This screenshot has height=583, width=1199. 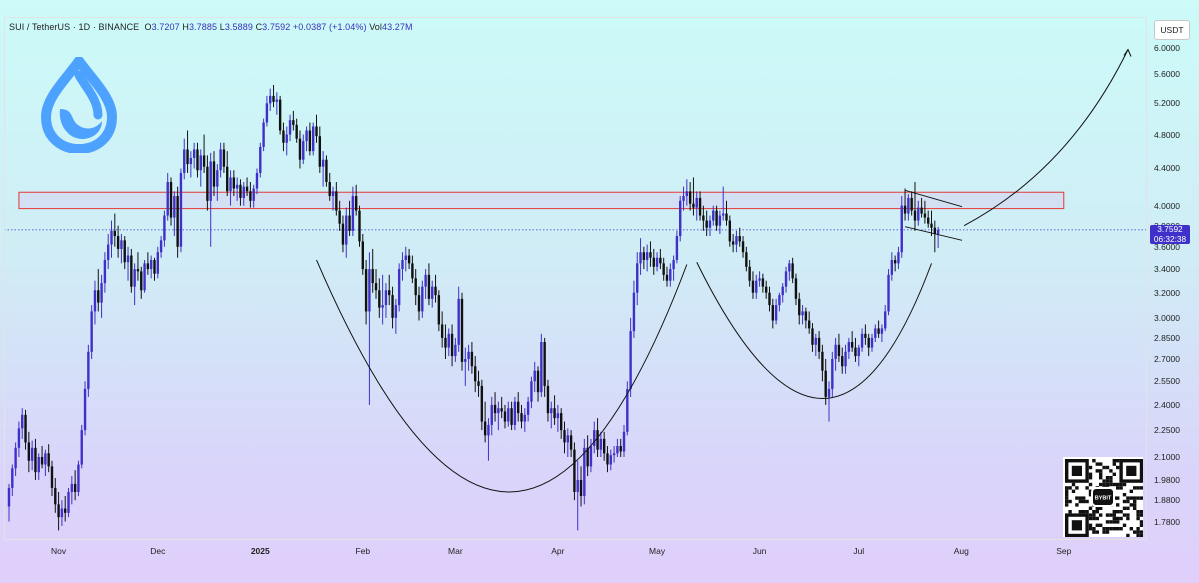 What do you see at coordinates (961, 551) in the screenshot?
I see `x-tick-label: Aug` at bounding box center [961, 551].